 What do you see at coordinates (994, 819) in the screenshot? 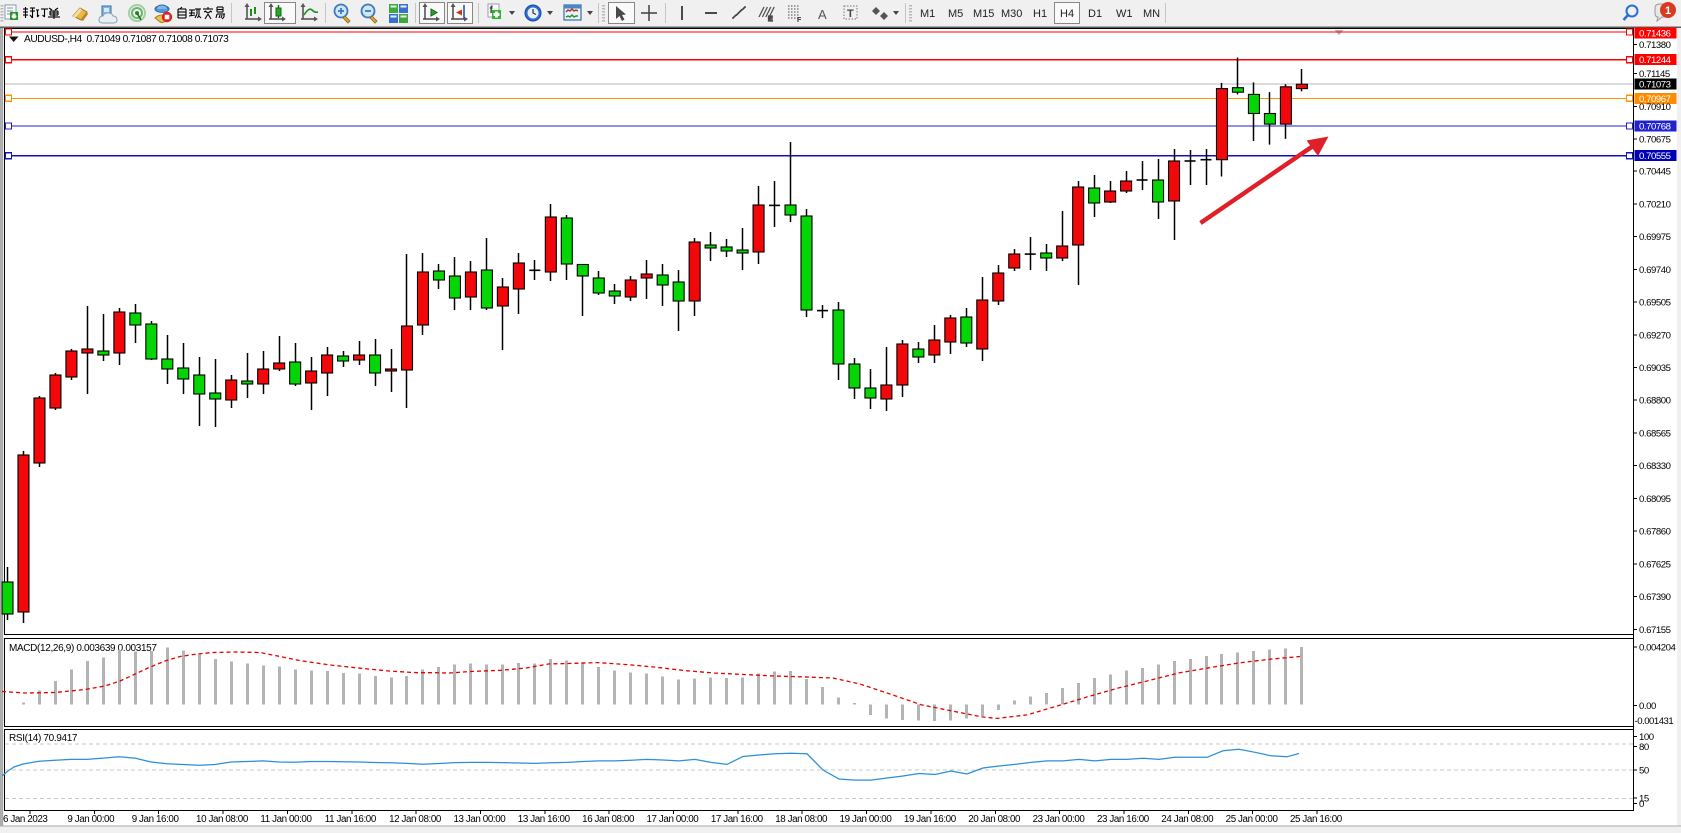
I see `svg-text: 20 Jan 08:00` at bounding box center [994, 819].